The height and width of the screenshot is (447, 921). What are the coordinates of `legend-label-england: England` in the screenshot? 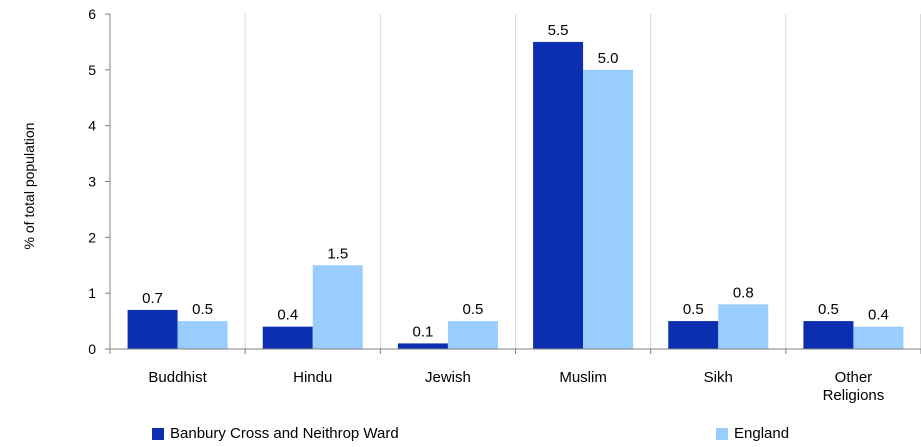 It's located at (762, 433).